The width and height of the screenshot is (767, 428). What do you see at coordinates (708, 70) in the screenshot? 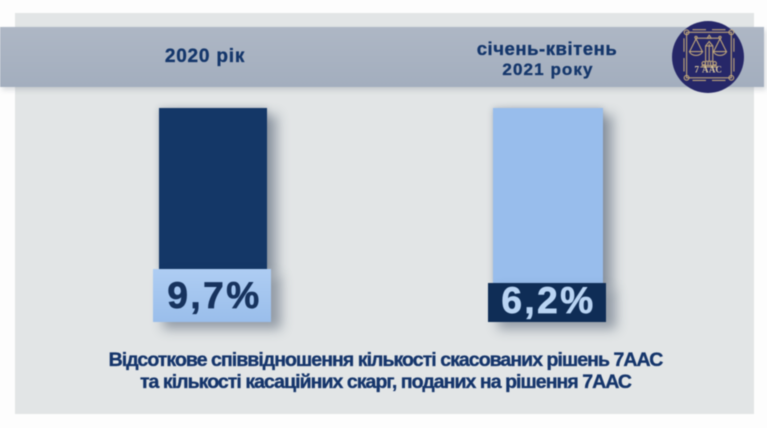
I see `svg-text: 7 ААС` at bounding box center [708, 70].